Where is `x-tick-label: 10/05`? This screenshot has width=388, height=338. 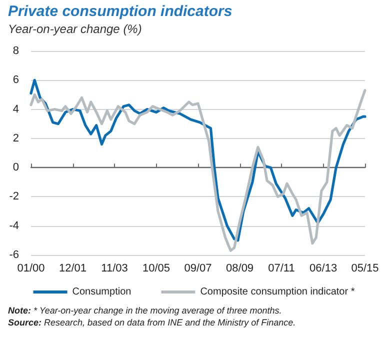 x-tick-label: 10/05 is located at coordinates (156, 268).